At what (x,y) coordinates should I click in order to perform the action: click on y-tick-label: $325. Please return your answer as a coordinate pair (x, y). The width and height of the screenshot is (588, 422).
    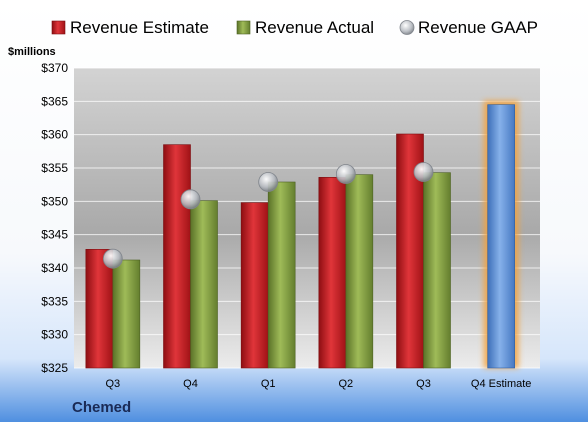
    Looking at the image, I should click on (54, 368).